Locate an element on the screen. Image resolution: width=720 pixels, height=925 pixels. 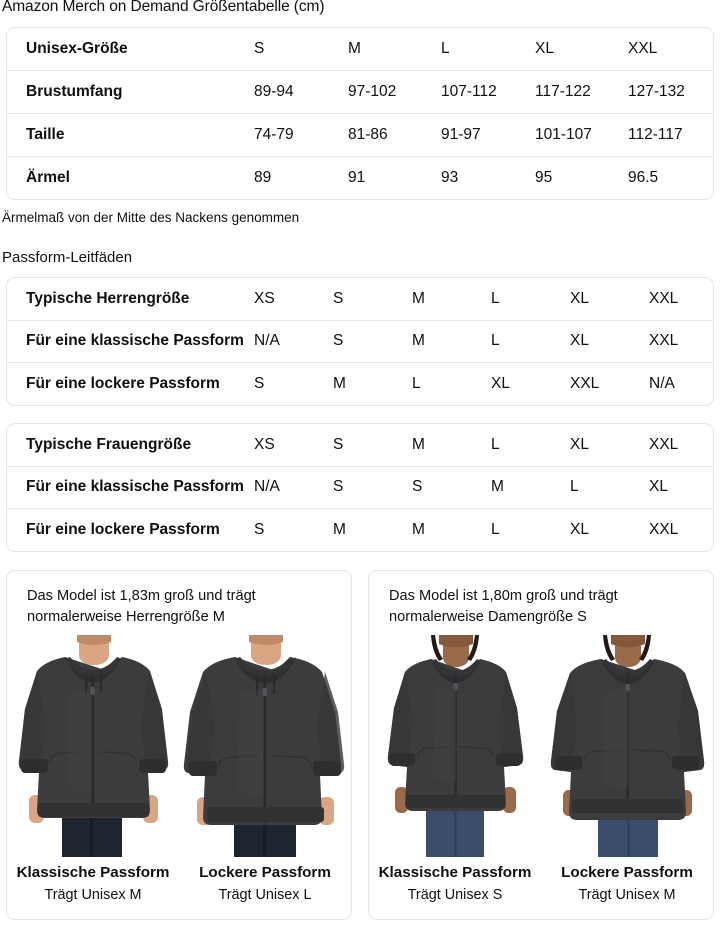
mens-classic-v3: L is located at coordinates (530, 341).